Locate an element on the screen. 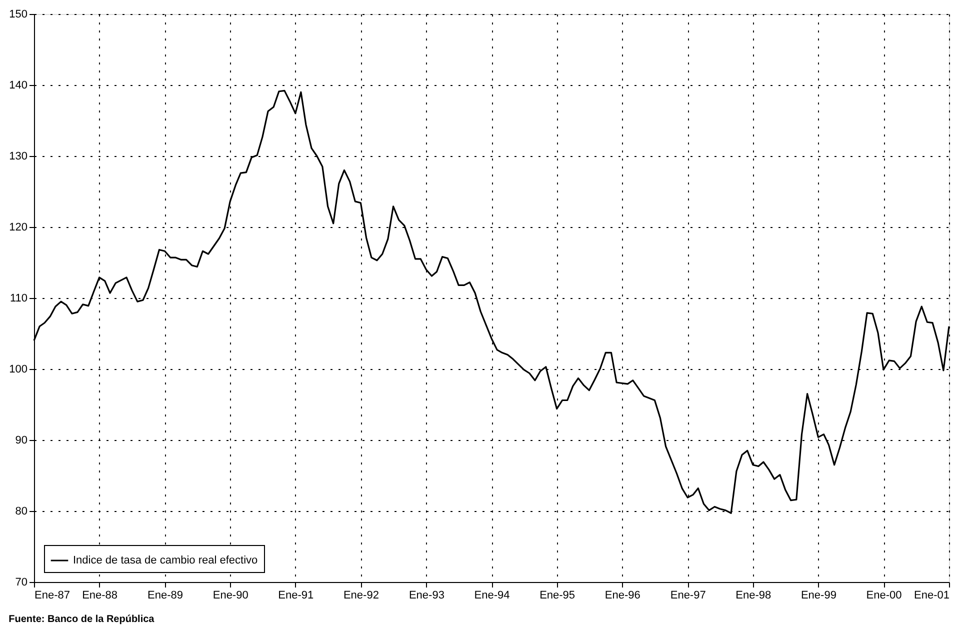 This screenshot has height=632, width=958. y-tick-label: 150 is located at coordinates (18, 14).